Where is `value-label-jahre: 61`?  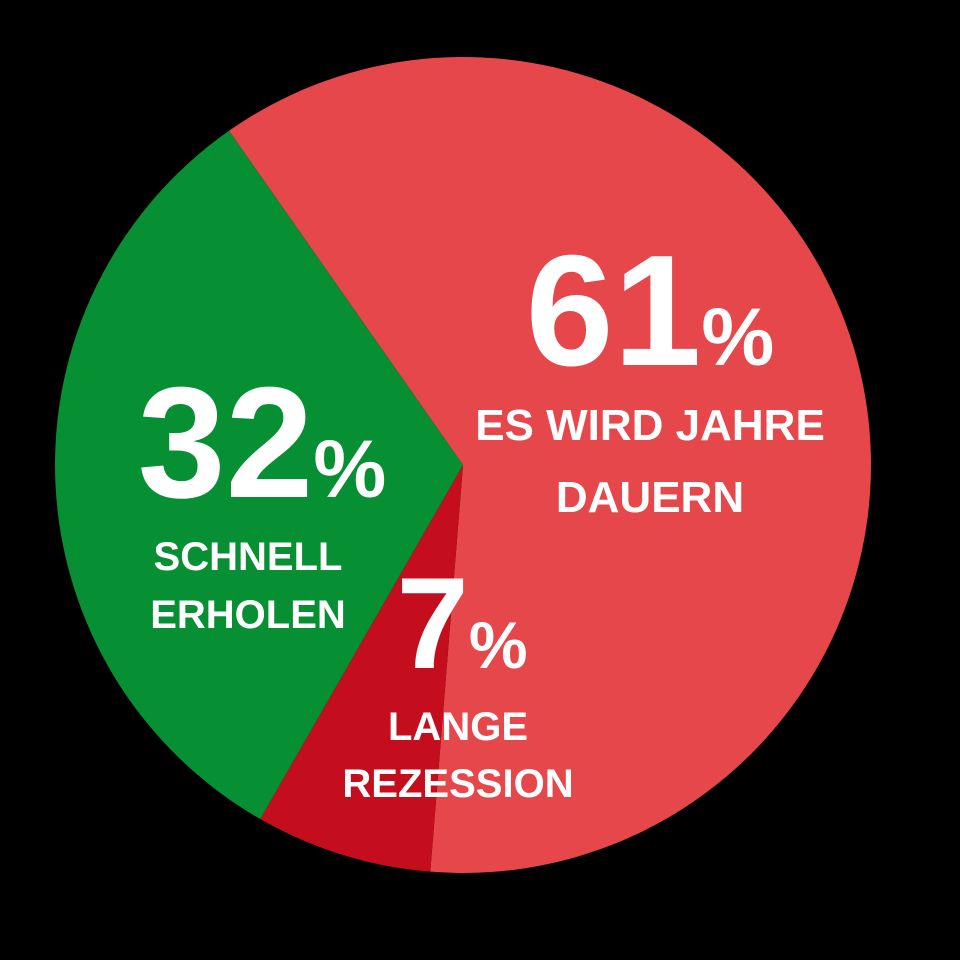
value-label-jahre: 61 is located at coordinates (614, 311).